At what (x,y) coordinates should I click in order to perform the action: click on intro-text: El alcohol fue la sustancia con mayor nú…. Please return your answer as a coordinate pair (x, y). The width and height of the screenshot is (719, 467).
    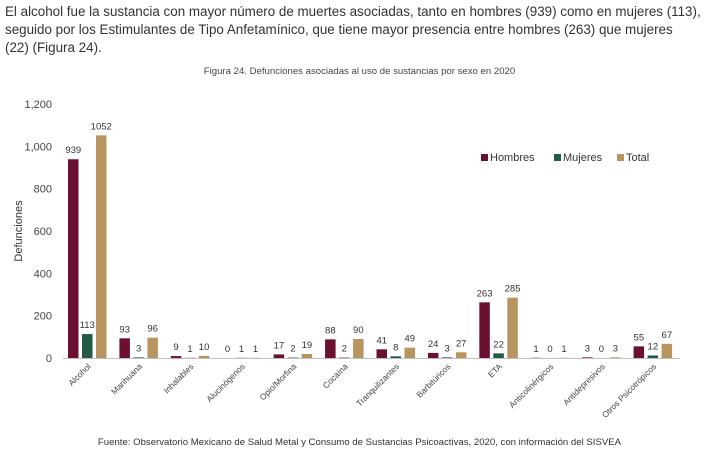
    Looking at the image, I should click on (361, 30).